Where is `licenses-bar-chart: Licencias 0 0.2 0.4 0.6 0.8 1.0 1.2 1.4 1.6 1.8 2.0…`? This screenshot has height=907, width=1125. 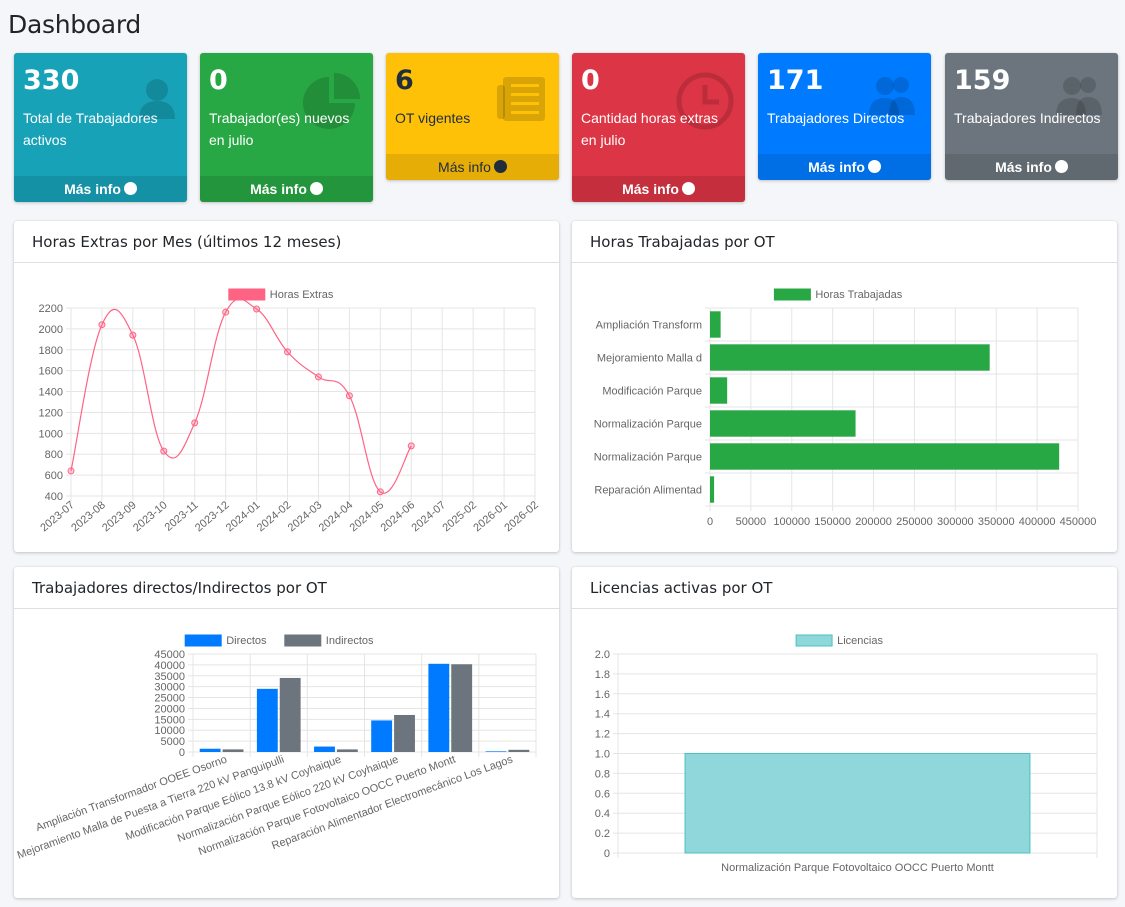 licenses-bar-chart: Licencias 0 0.2 0.4 0.6 0.8 1.0 1.2 1.4 1.6 1.8 2.0… is located at coordinates (846, 754).